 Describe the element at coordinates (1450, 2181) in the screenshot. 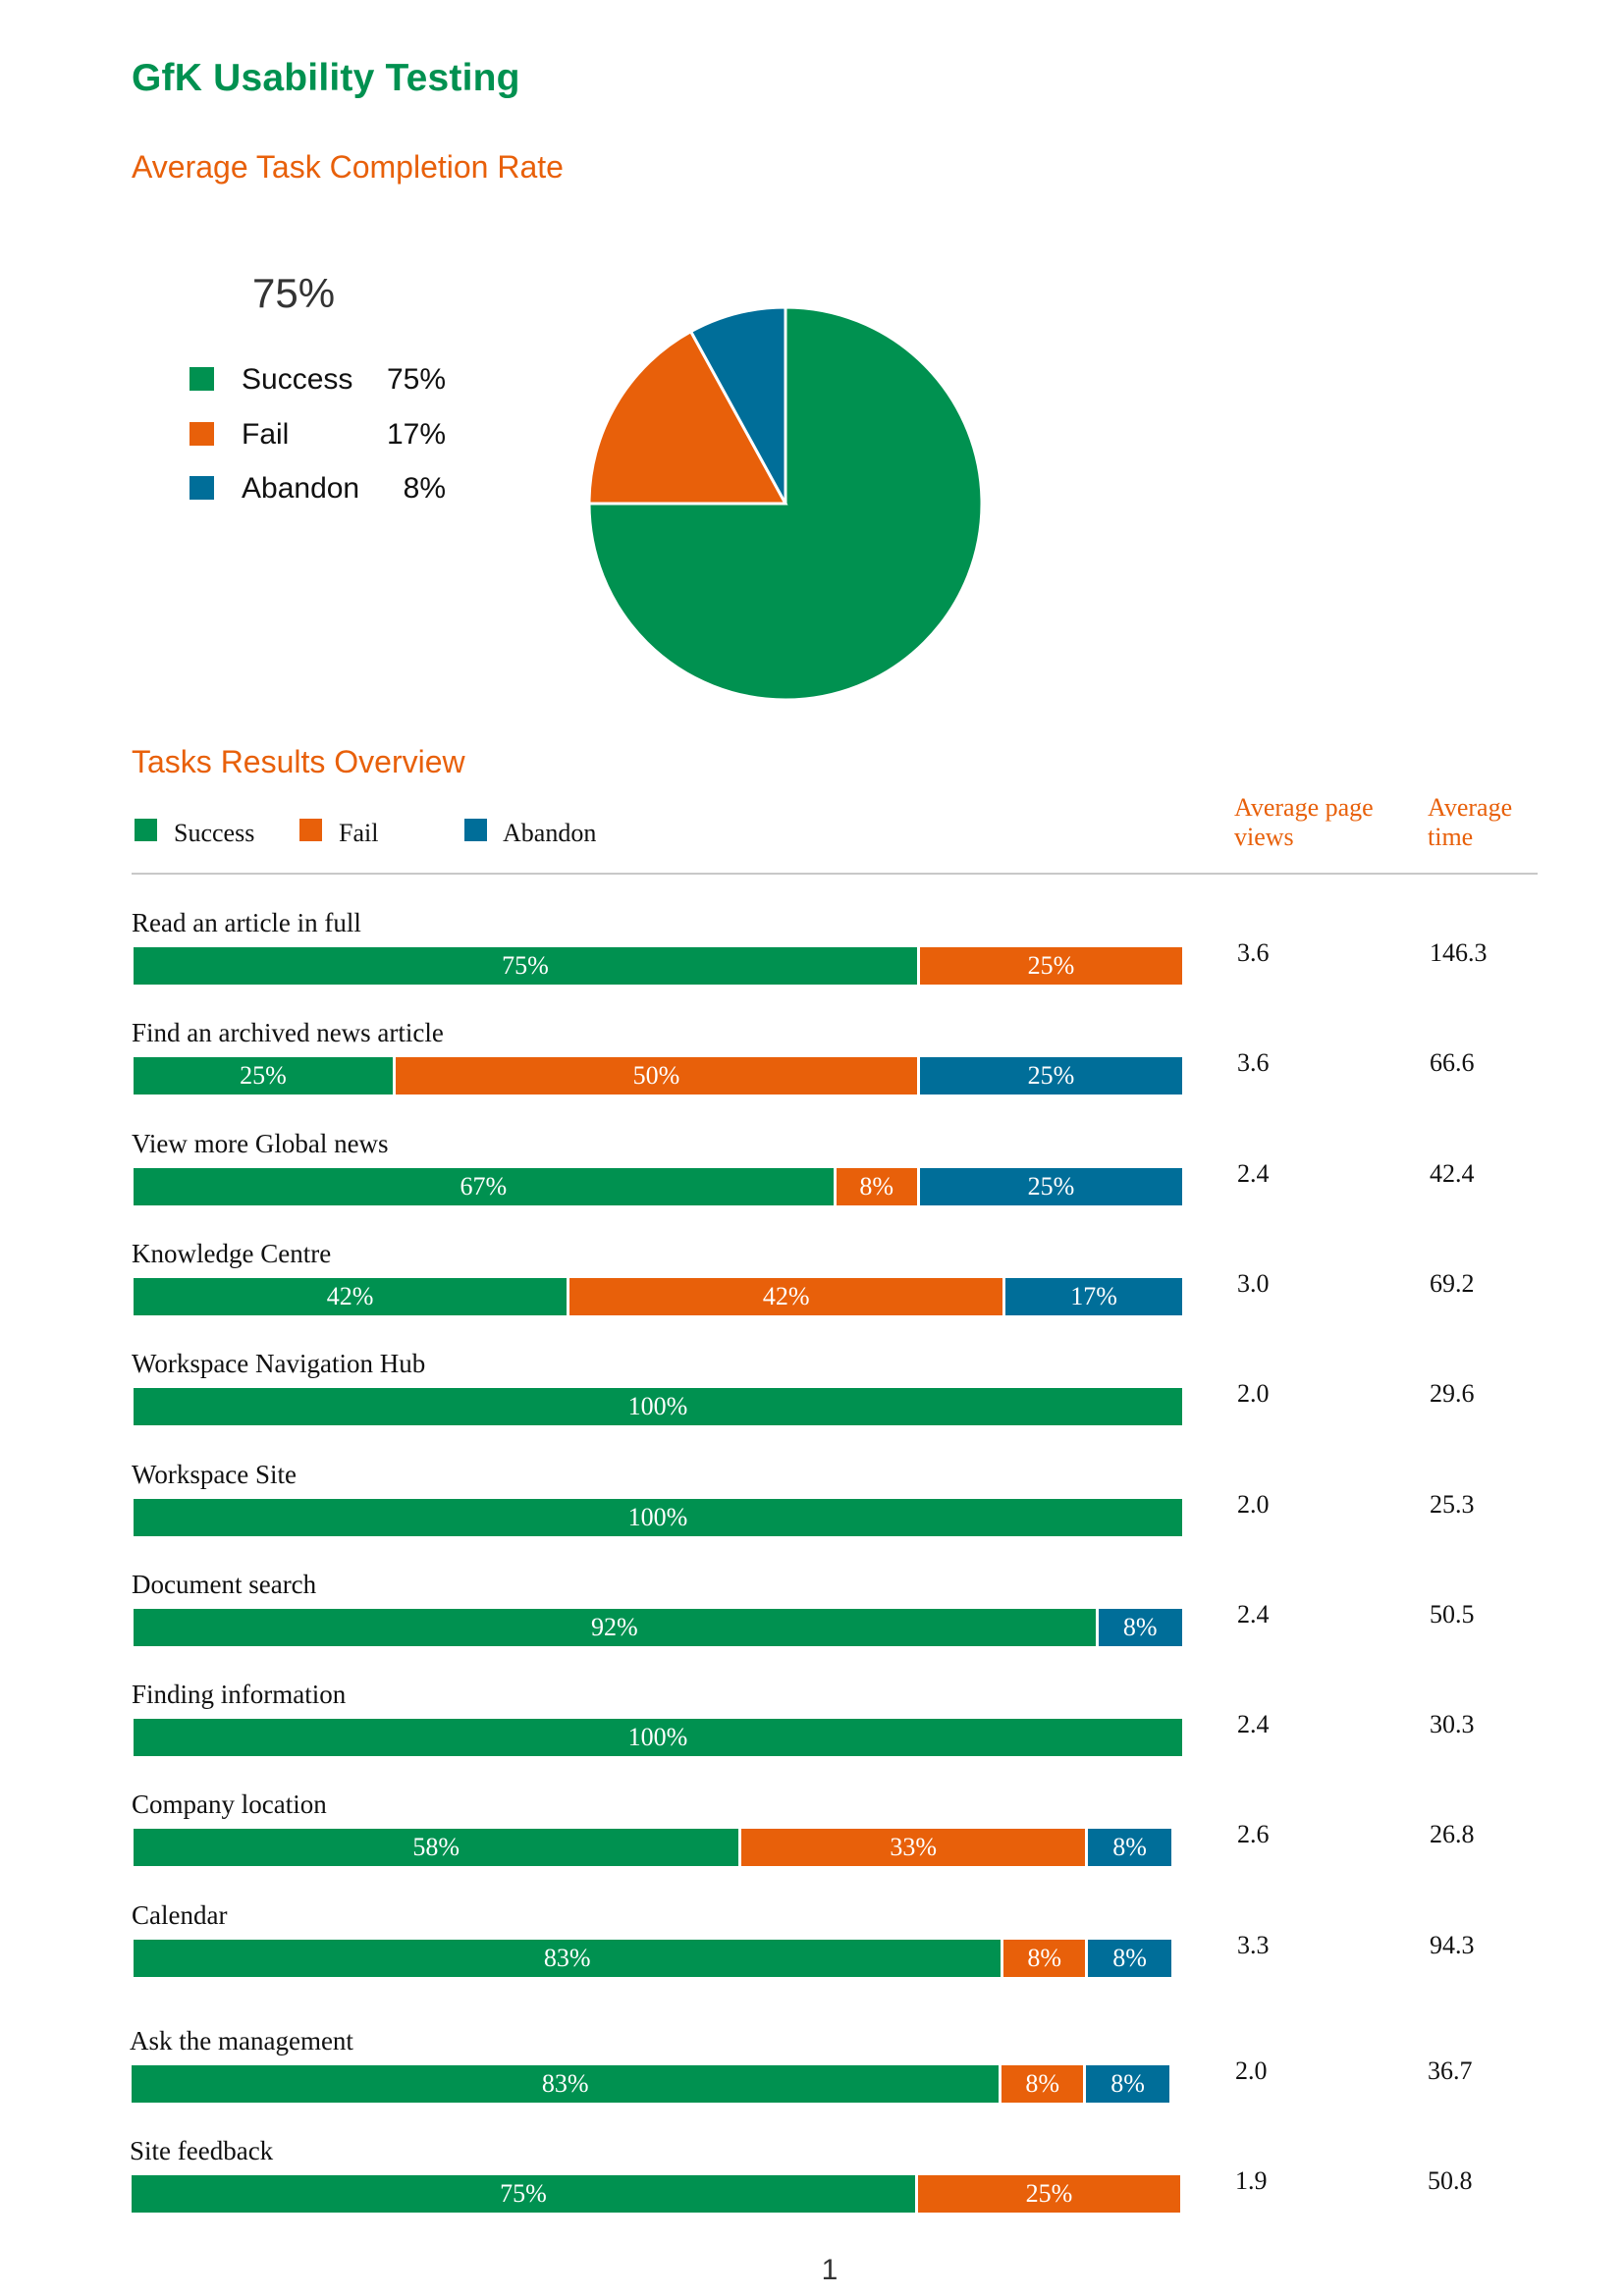

I see `avg-time-value: 50.8` at that location.